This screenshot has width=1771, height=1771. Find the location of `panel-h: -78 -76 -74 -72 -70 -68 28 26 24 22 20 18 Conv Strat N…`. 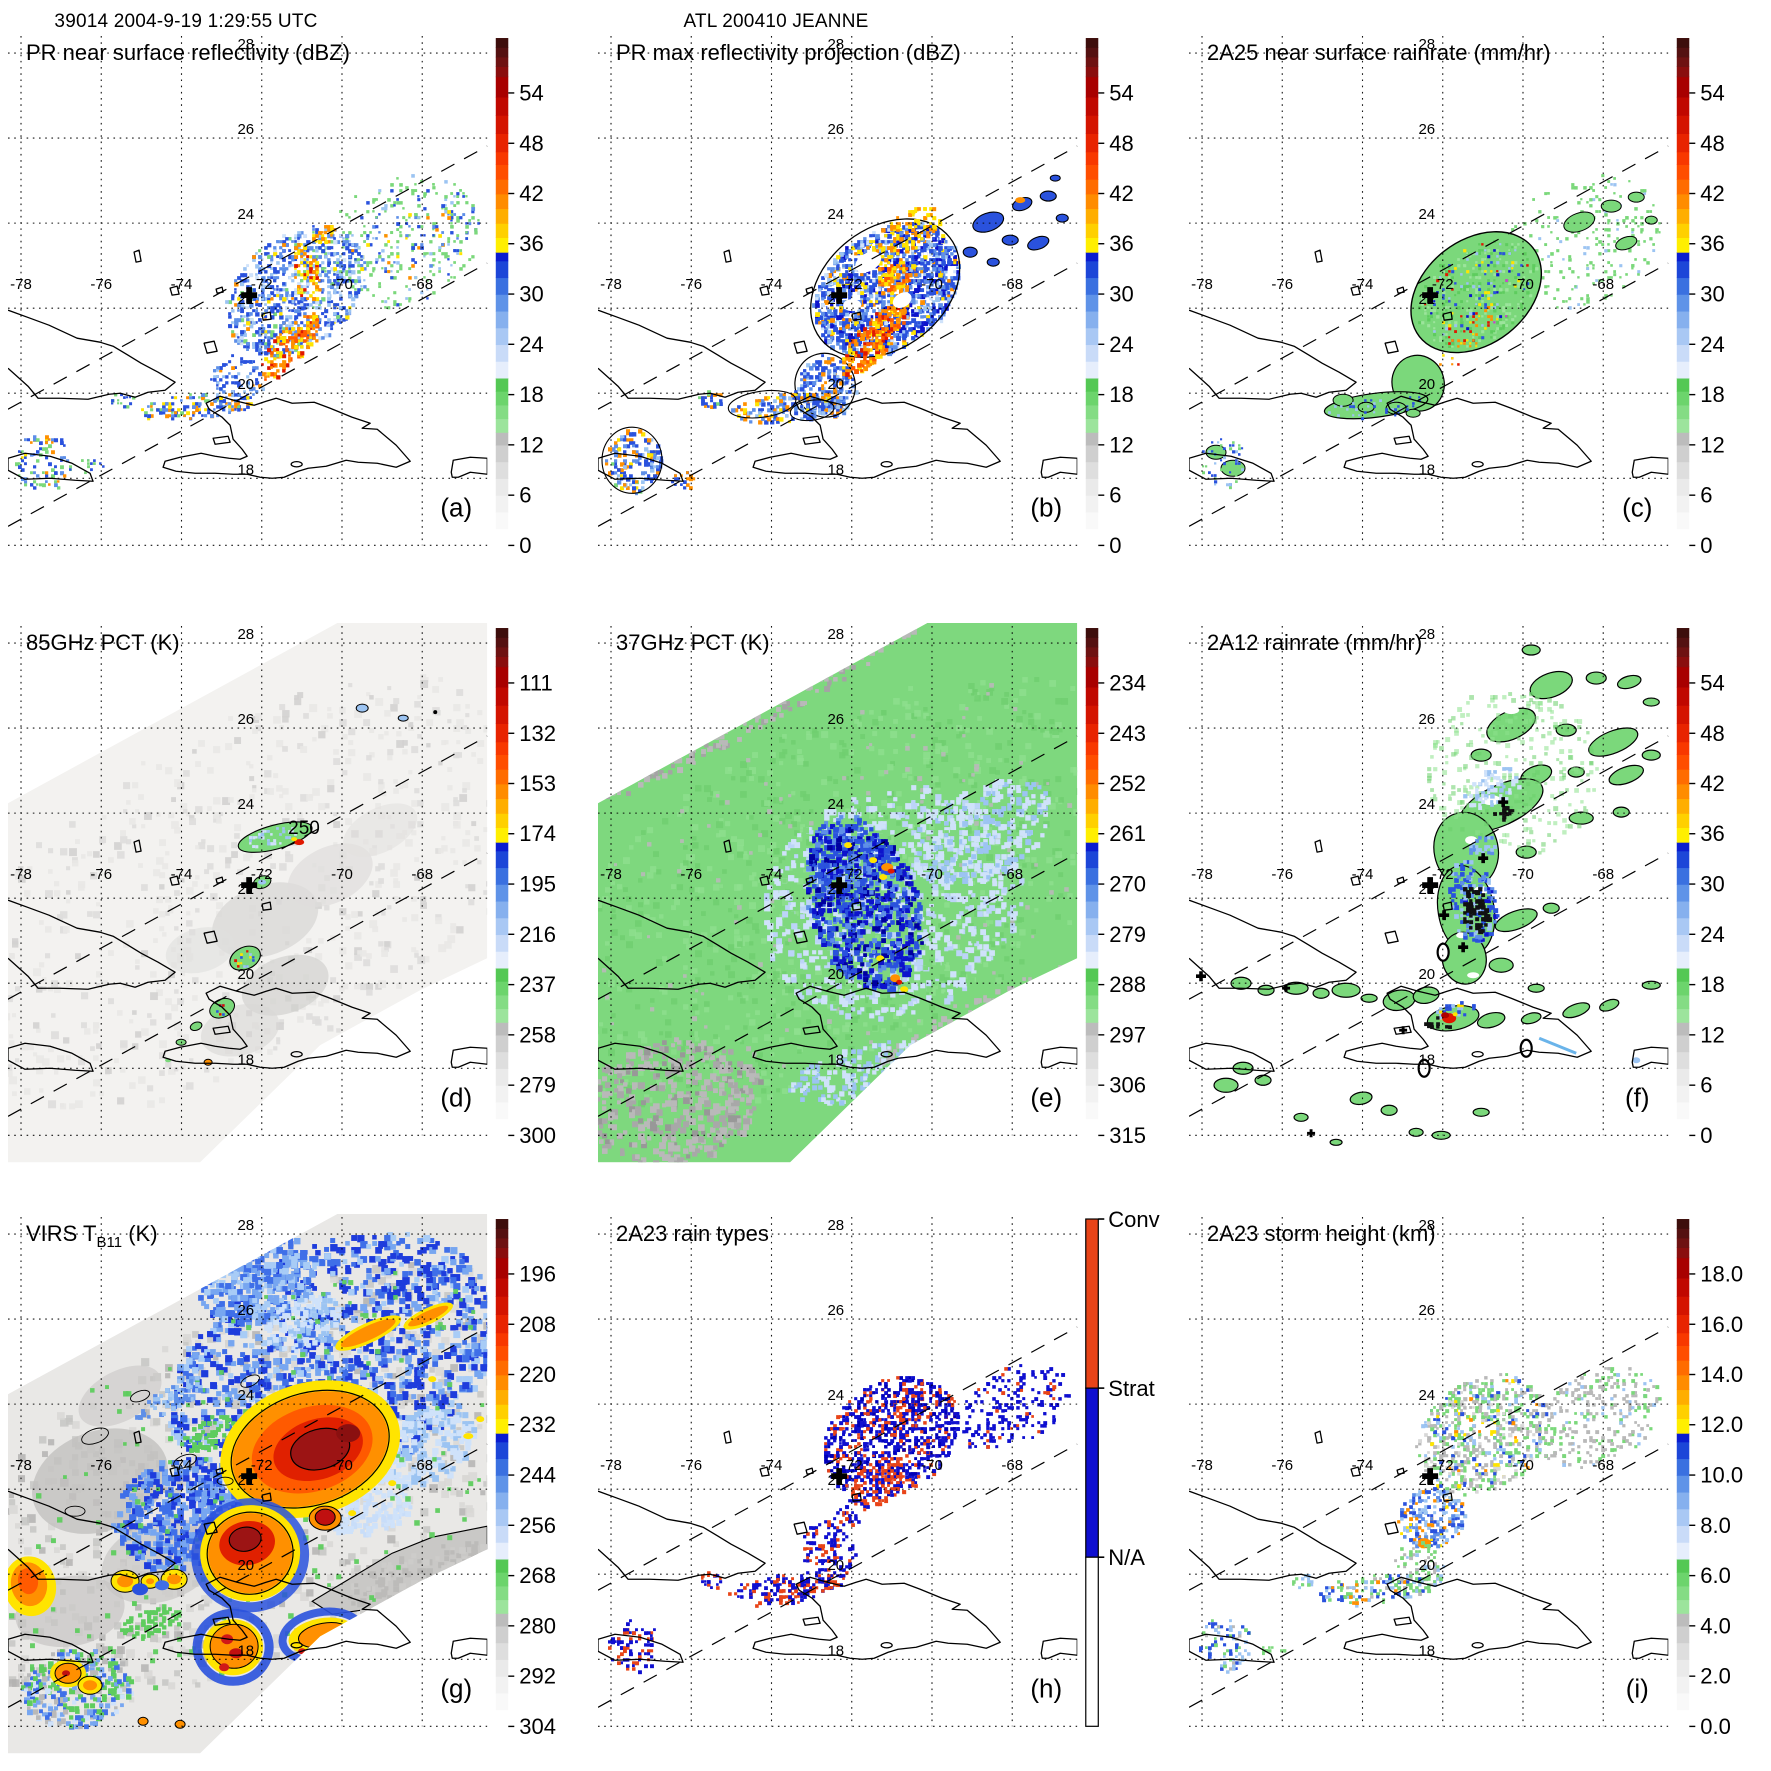

panel-h: -78 -76 -74 -72 -70 -68 28 26 24 22 20 18 Conv Strat N… is located at coordinates (885, 1475).